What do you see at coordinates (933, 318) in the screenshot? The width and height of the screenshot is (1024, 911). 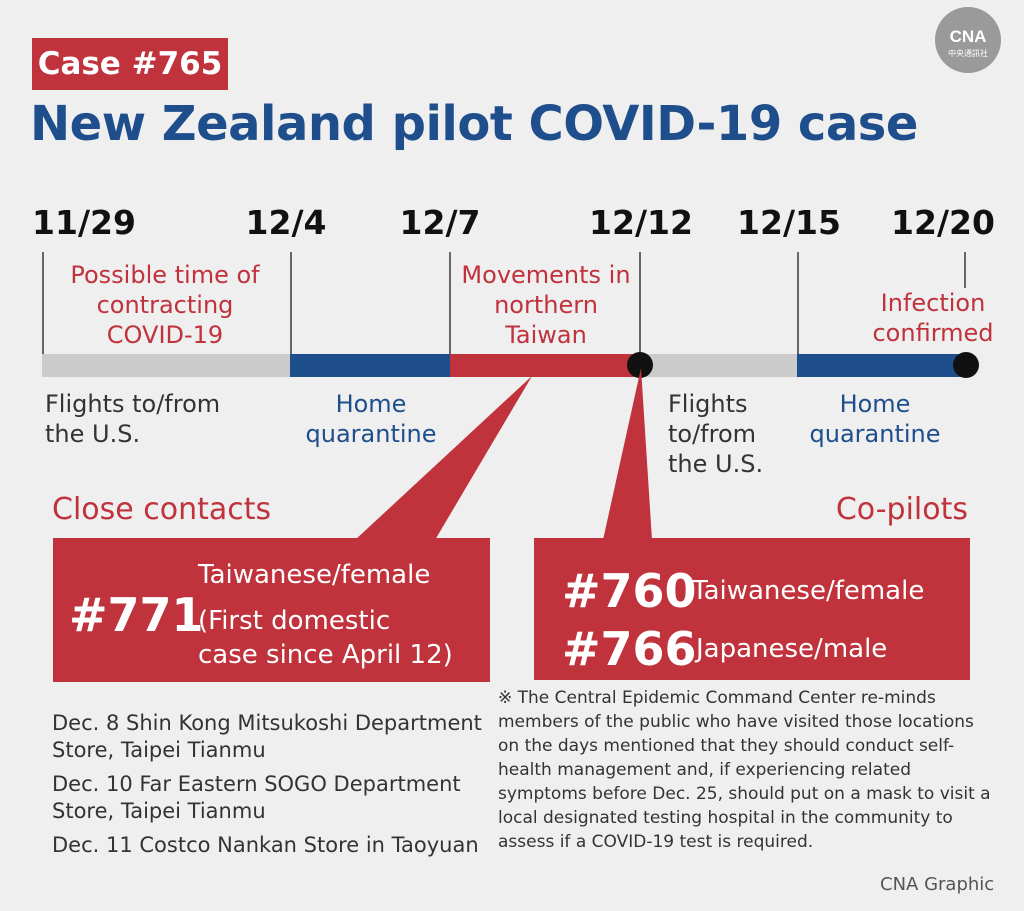 I see `infection-confirmed-label: Infection confirmed` at bounding box center [933, 318].